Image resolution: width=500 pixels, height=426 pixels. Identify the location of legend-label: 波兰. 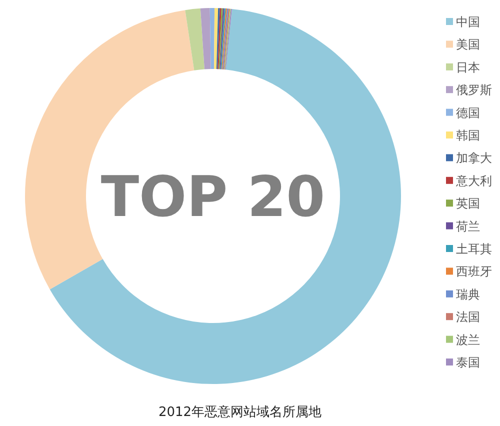
(468, 339).